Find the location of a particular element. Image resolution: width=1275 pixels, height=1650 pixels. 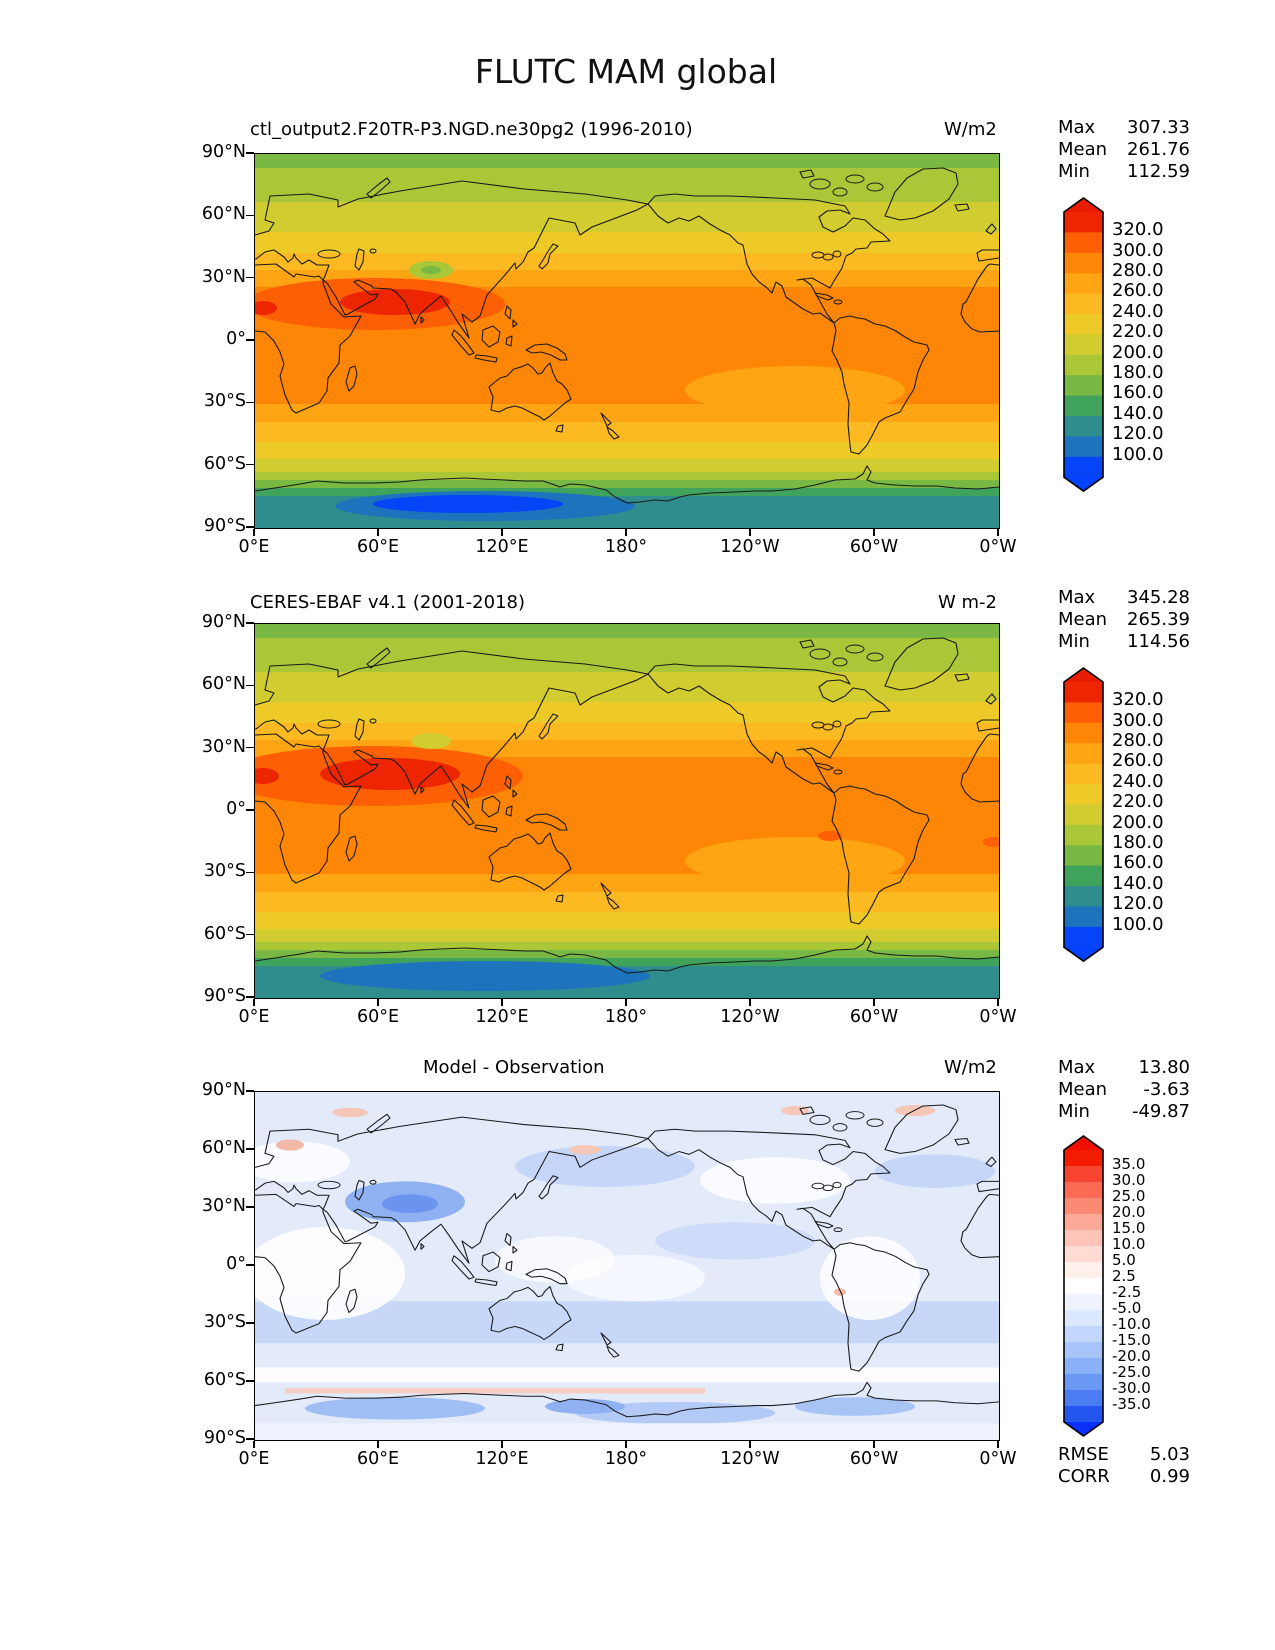

colorbar-tick-label: 140.0 is located at coordinates (1138, 413).